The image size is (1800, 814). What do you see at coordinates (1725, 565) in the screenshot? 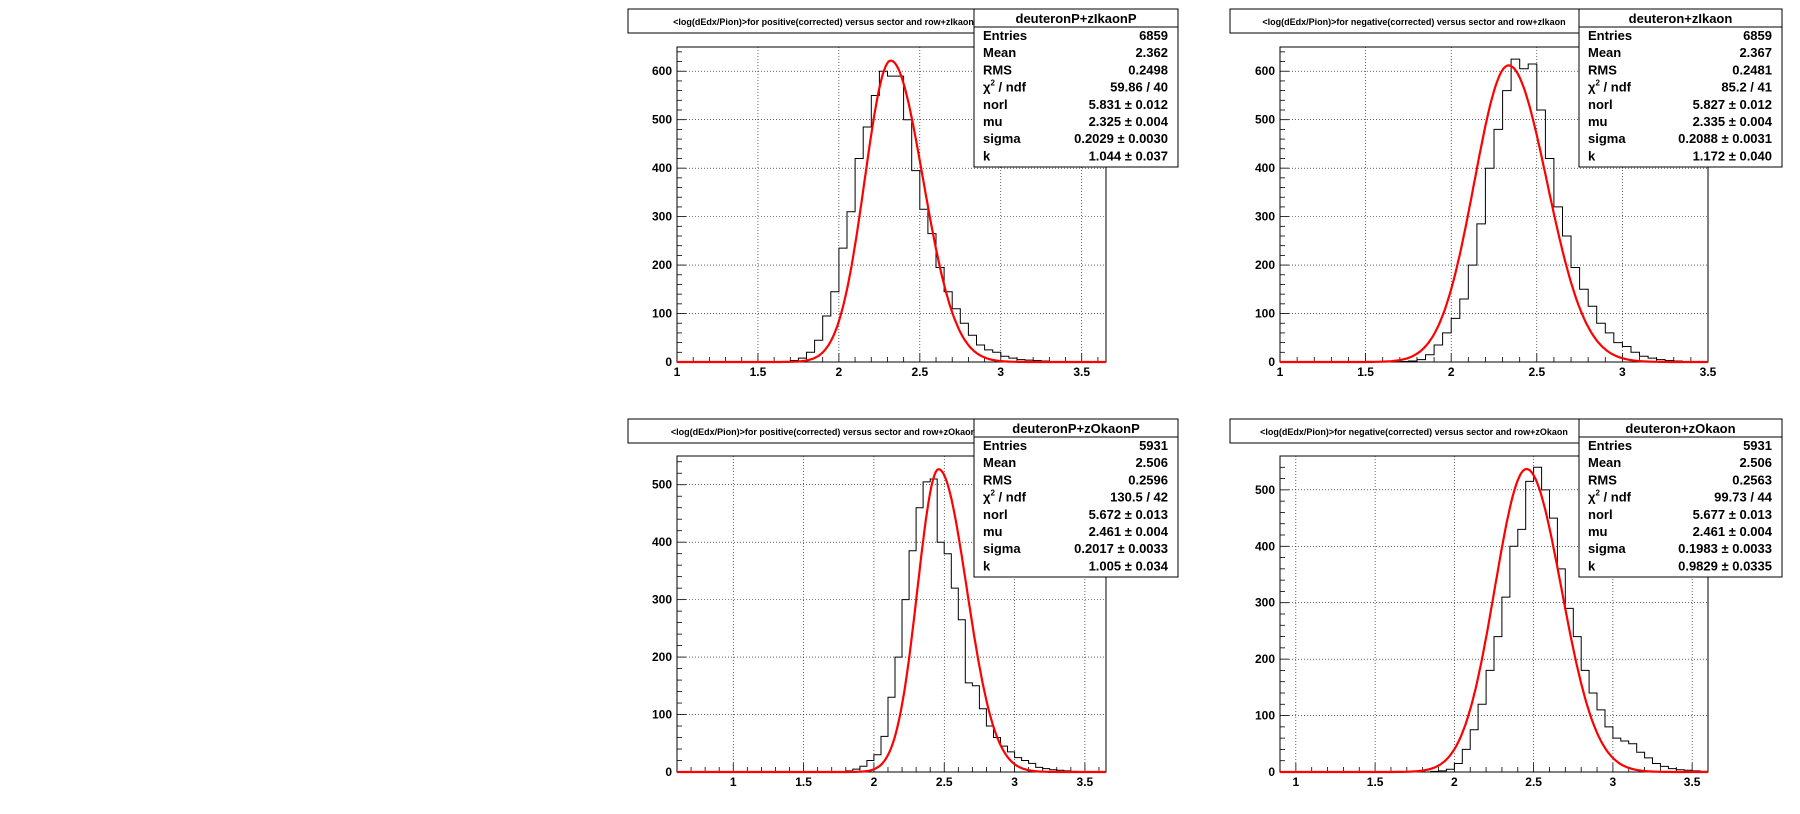
I see `stats-value-k: 0.9829 ± 0.0335` at bounding box center [1725, 565].